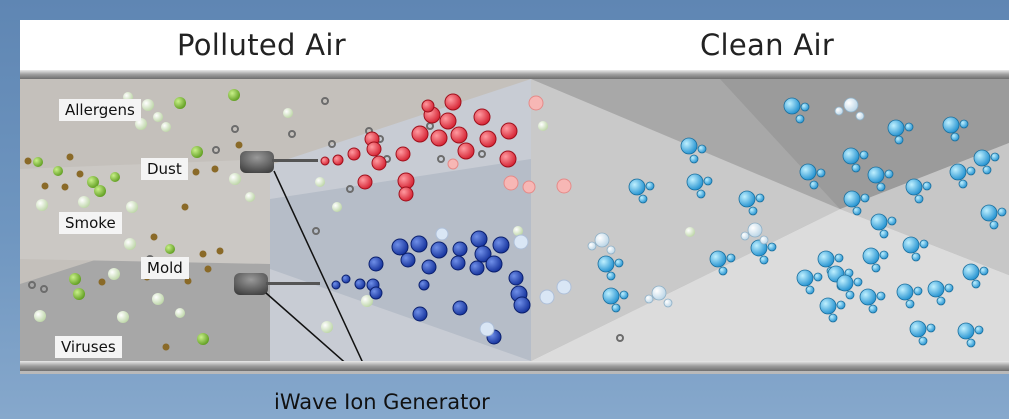 The width and height of the screenshot is (1009, 419). I want to click on label-viruses: Viruses, so click(88, 347).